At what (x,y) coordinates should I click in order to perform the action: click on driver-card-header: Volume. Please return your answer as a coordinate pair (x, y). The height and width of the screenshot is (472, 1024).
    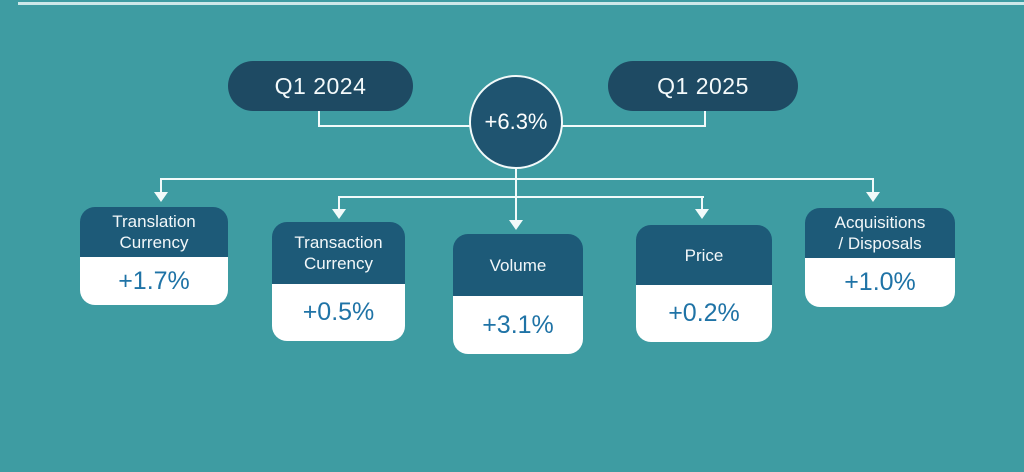
    Looking at the image, I should click on (518, 265).